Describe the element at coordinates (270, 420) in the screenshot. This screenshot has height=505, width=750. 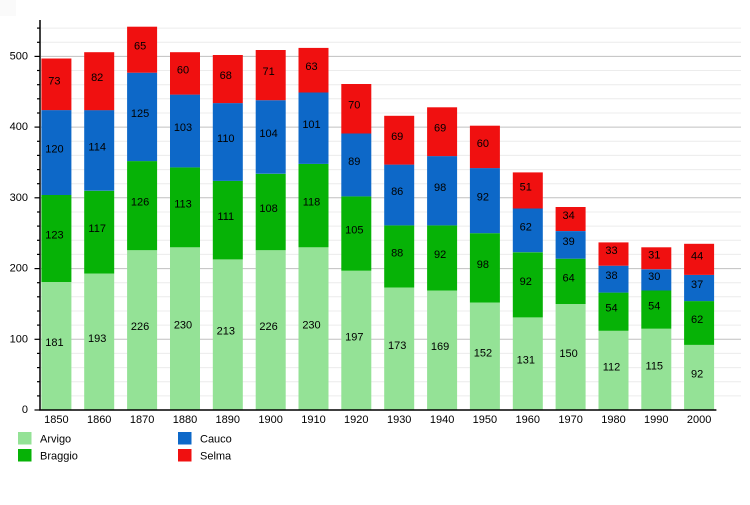
I see `svg-text: 1900` at that location.